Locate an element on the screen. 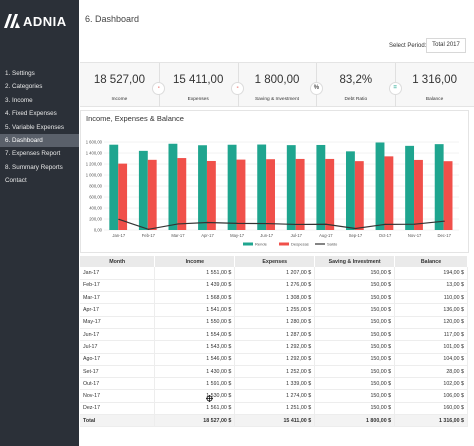 This screenshot has width=474, height=446. kpi-label: Saving & Investment is located at coordinates (276, 99).